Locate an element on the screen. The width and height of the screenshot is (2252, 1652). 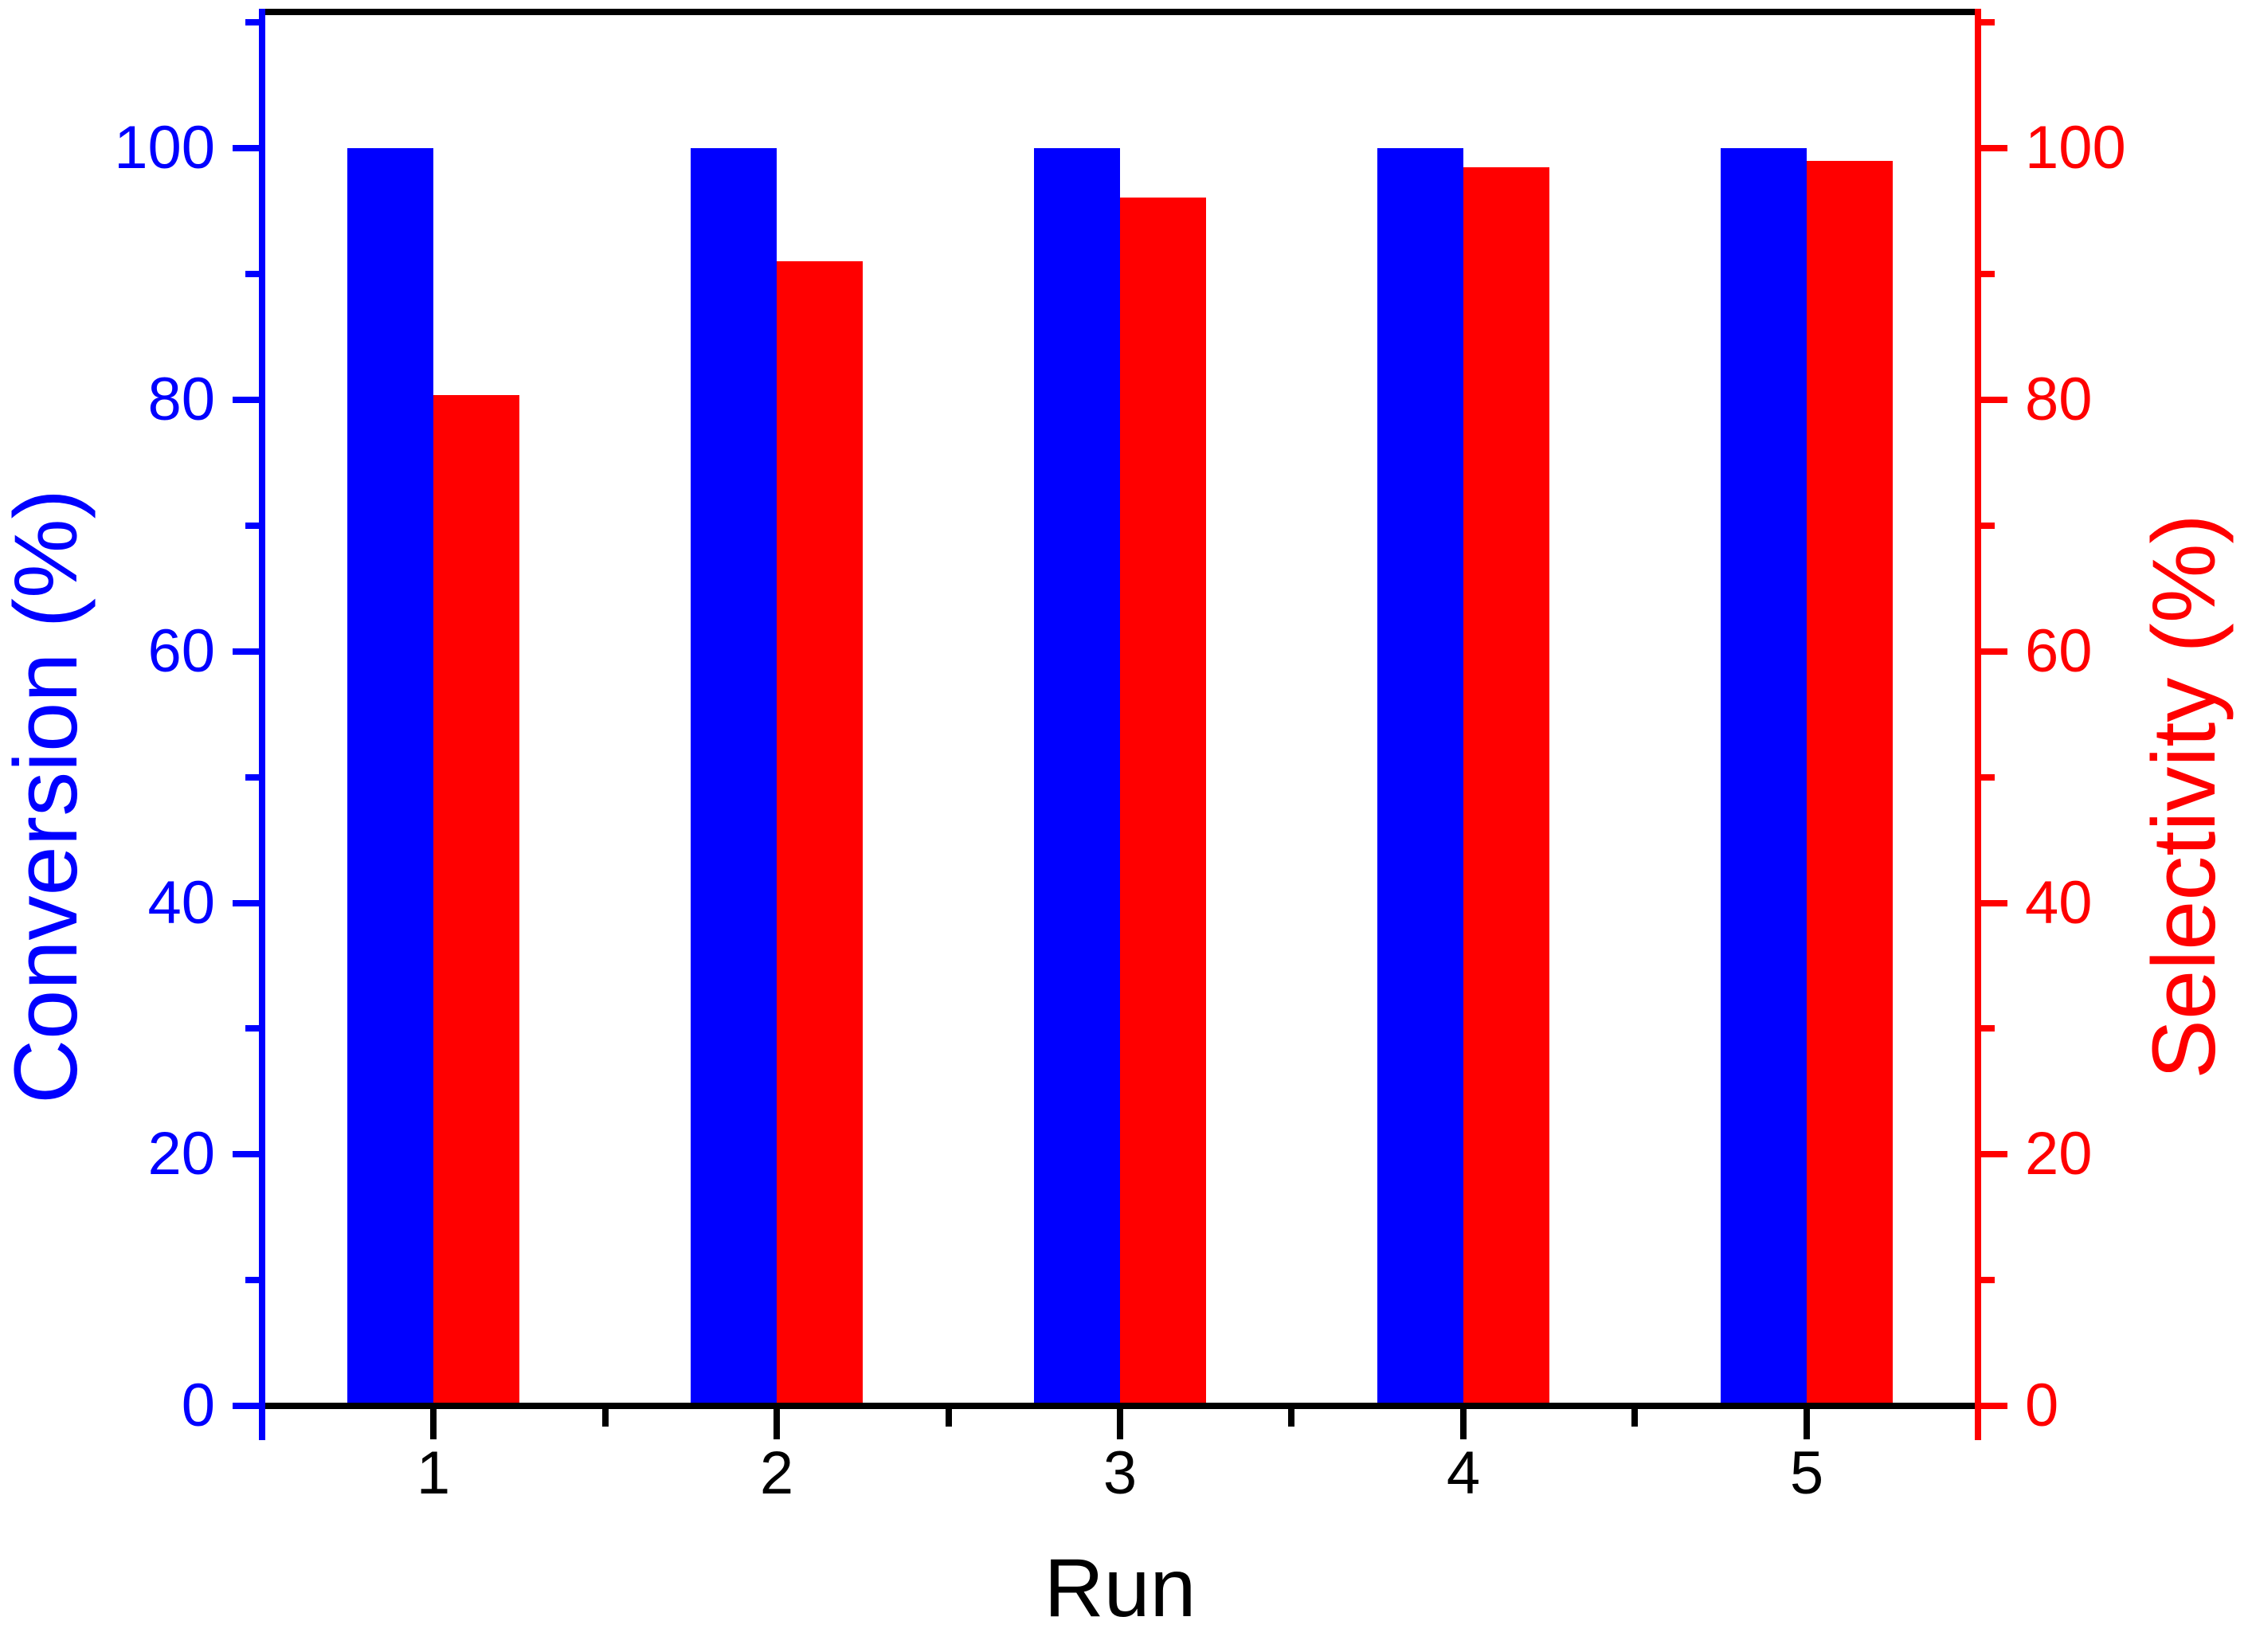
y-tick-label-left: 40 is located at coordinates (181, 903).